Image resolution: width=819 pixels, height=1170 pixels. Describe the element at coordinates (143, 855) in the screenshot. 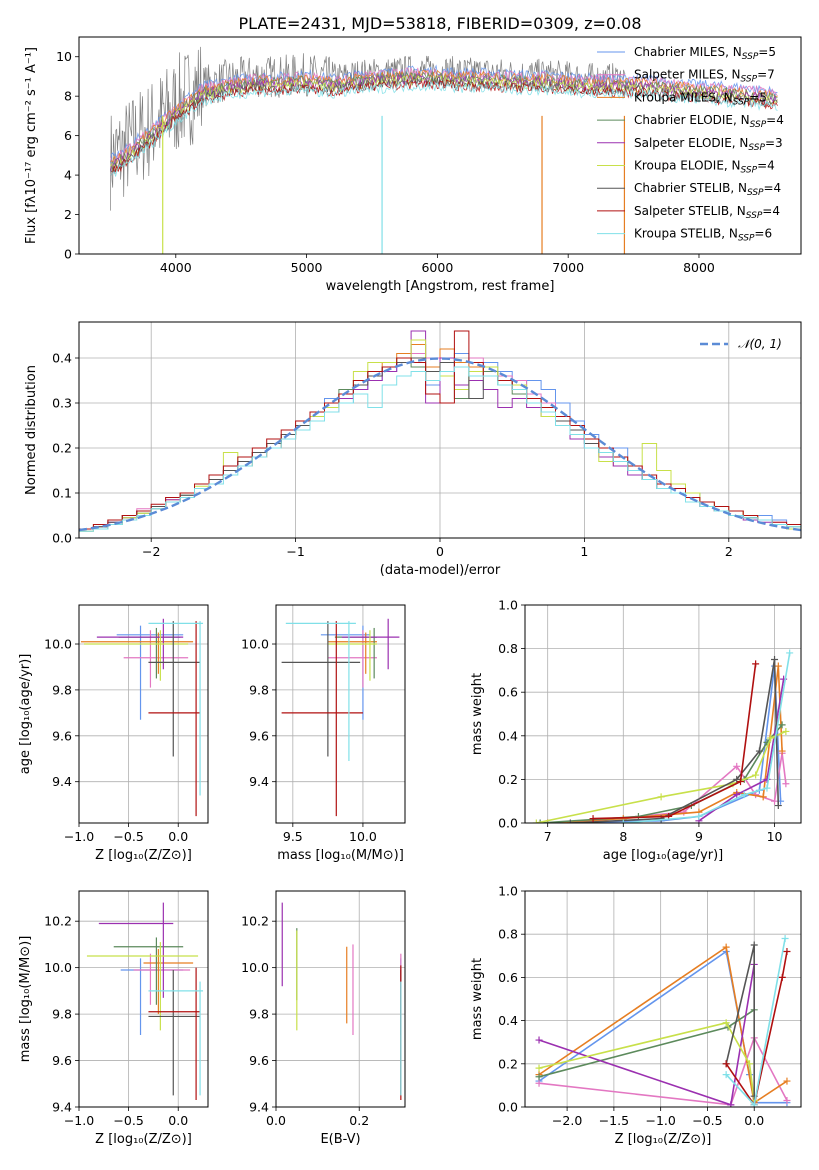

I see `x-axis-label: Z [log₁₀(Z/Z⊙)]` at that location.